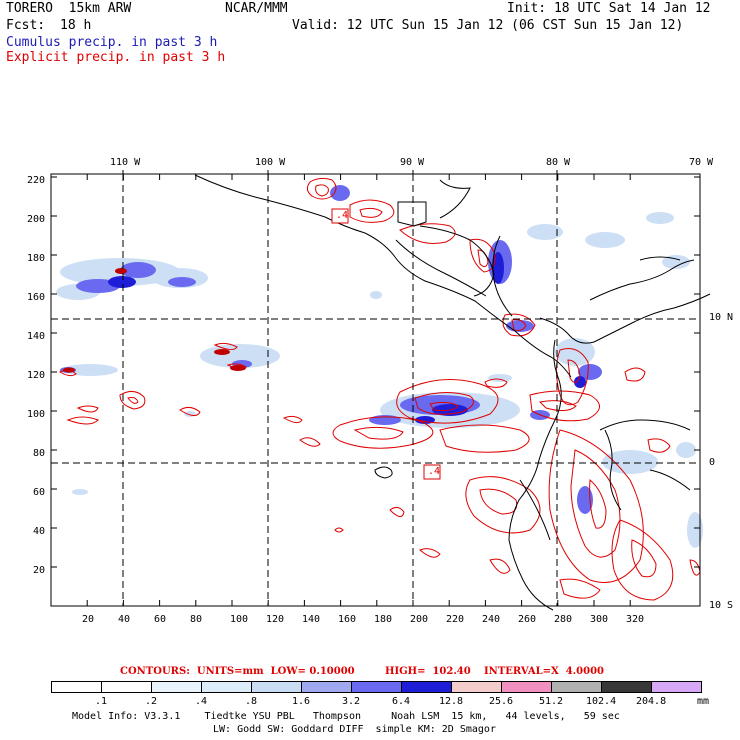 The width and height of the screenshot is (740, 740). I want to click on y-tick-label: 20, so click(39, 570).